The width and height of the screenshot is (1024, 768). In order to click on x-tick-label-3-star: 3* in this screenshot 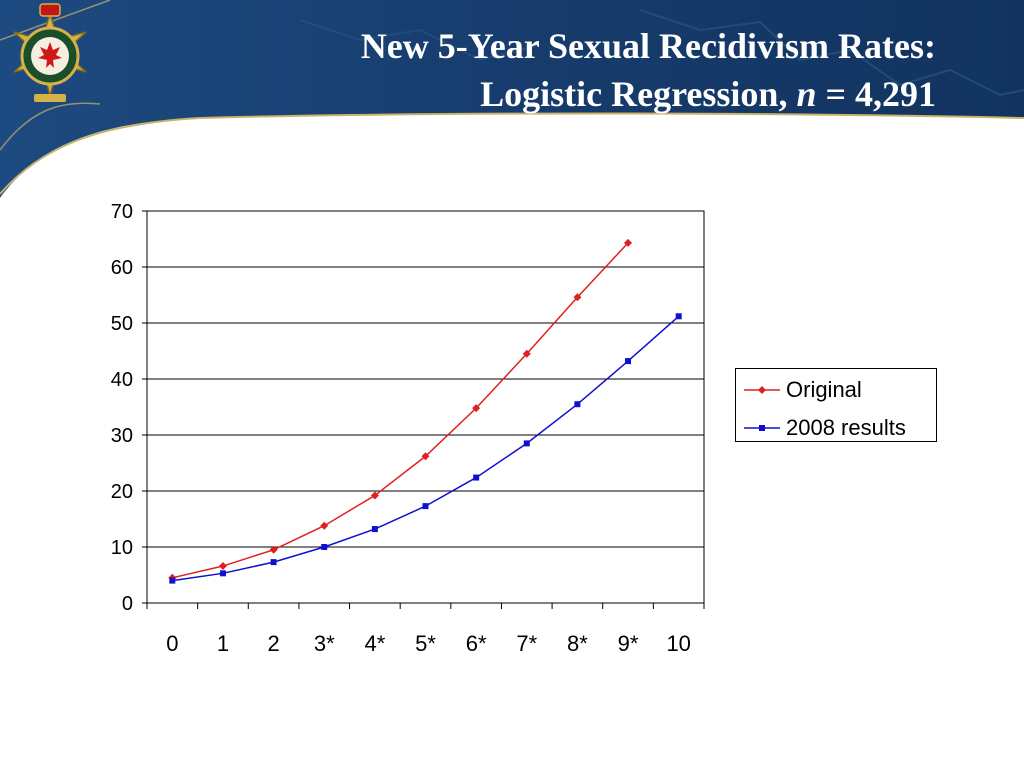, I will do `click(324, 643)`.